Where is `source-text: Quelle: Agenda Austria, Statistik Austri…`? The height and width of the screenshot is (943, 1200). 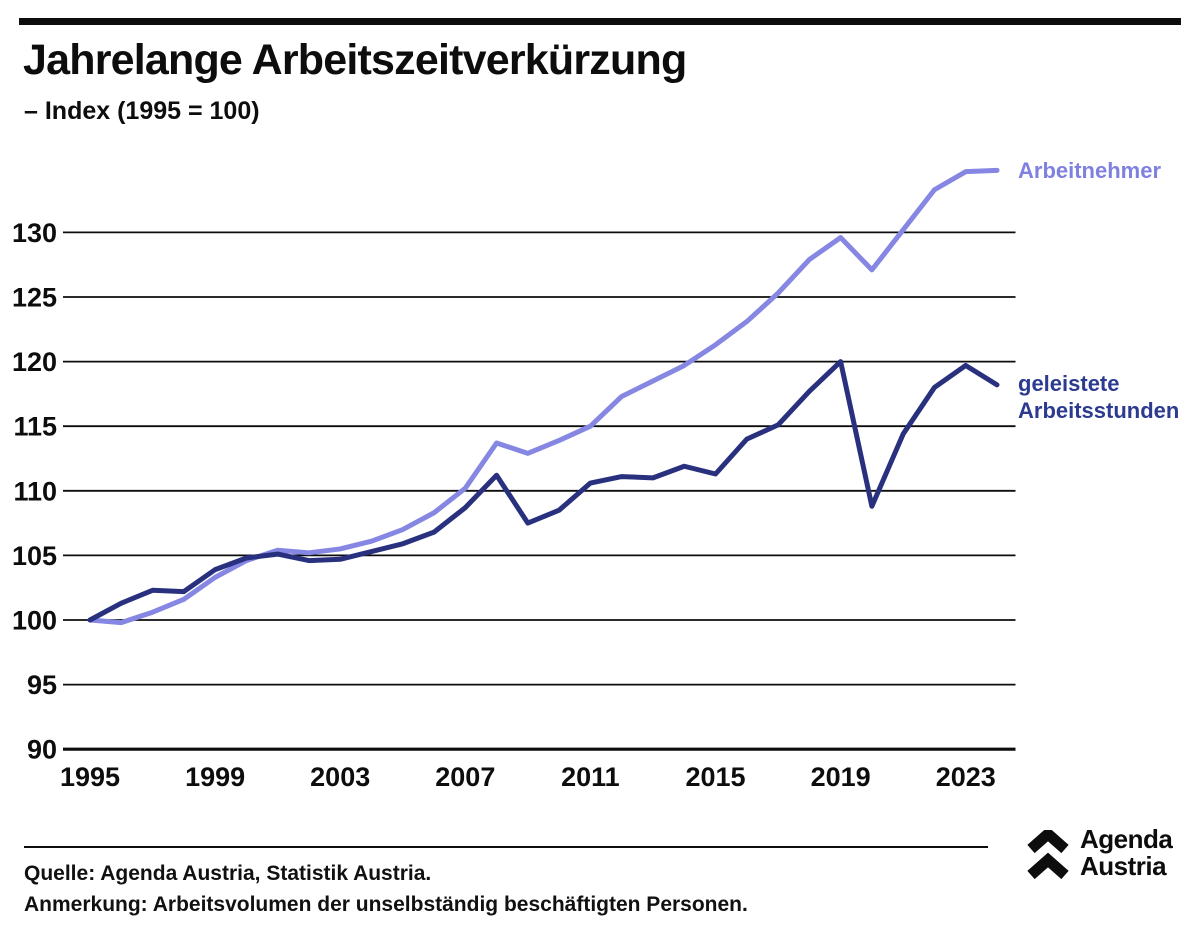 source-text: Quelle: Agenda Austria, Statistik Austri… is located at coordinates (228, 873).